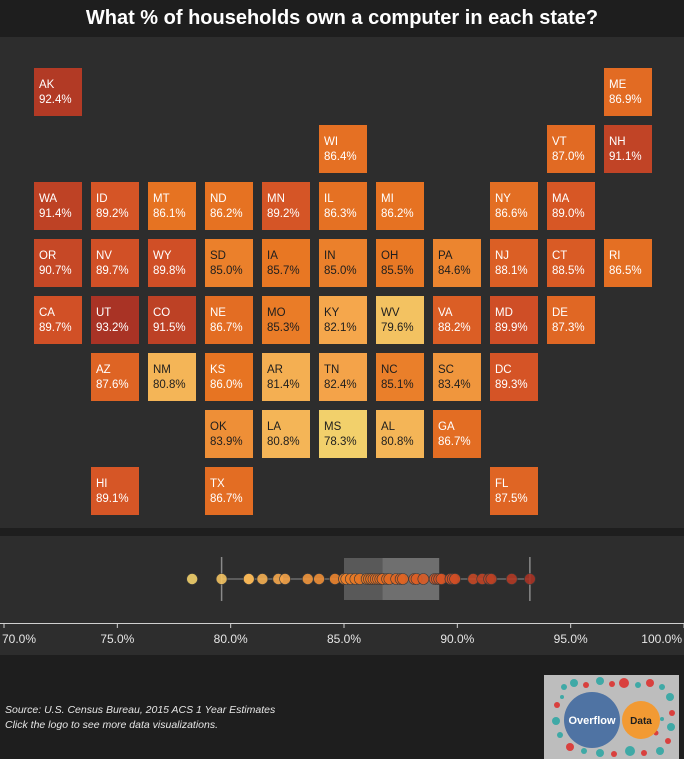  What do you see at coordinates (457, 263) in the screenshot?
I see `state-tile-pa: PA 84.6%` at bounding box center [457, 263].